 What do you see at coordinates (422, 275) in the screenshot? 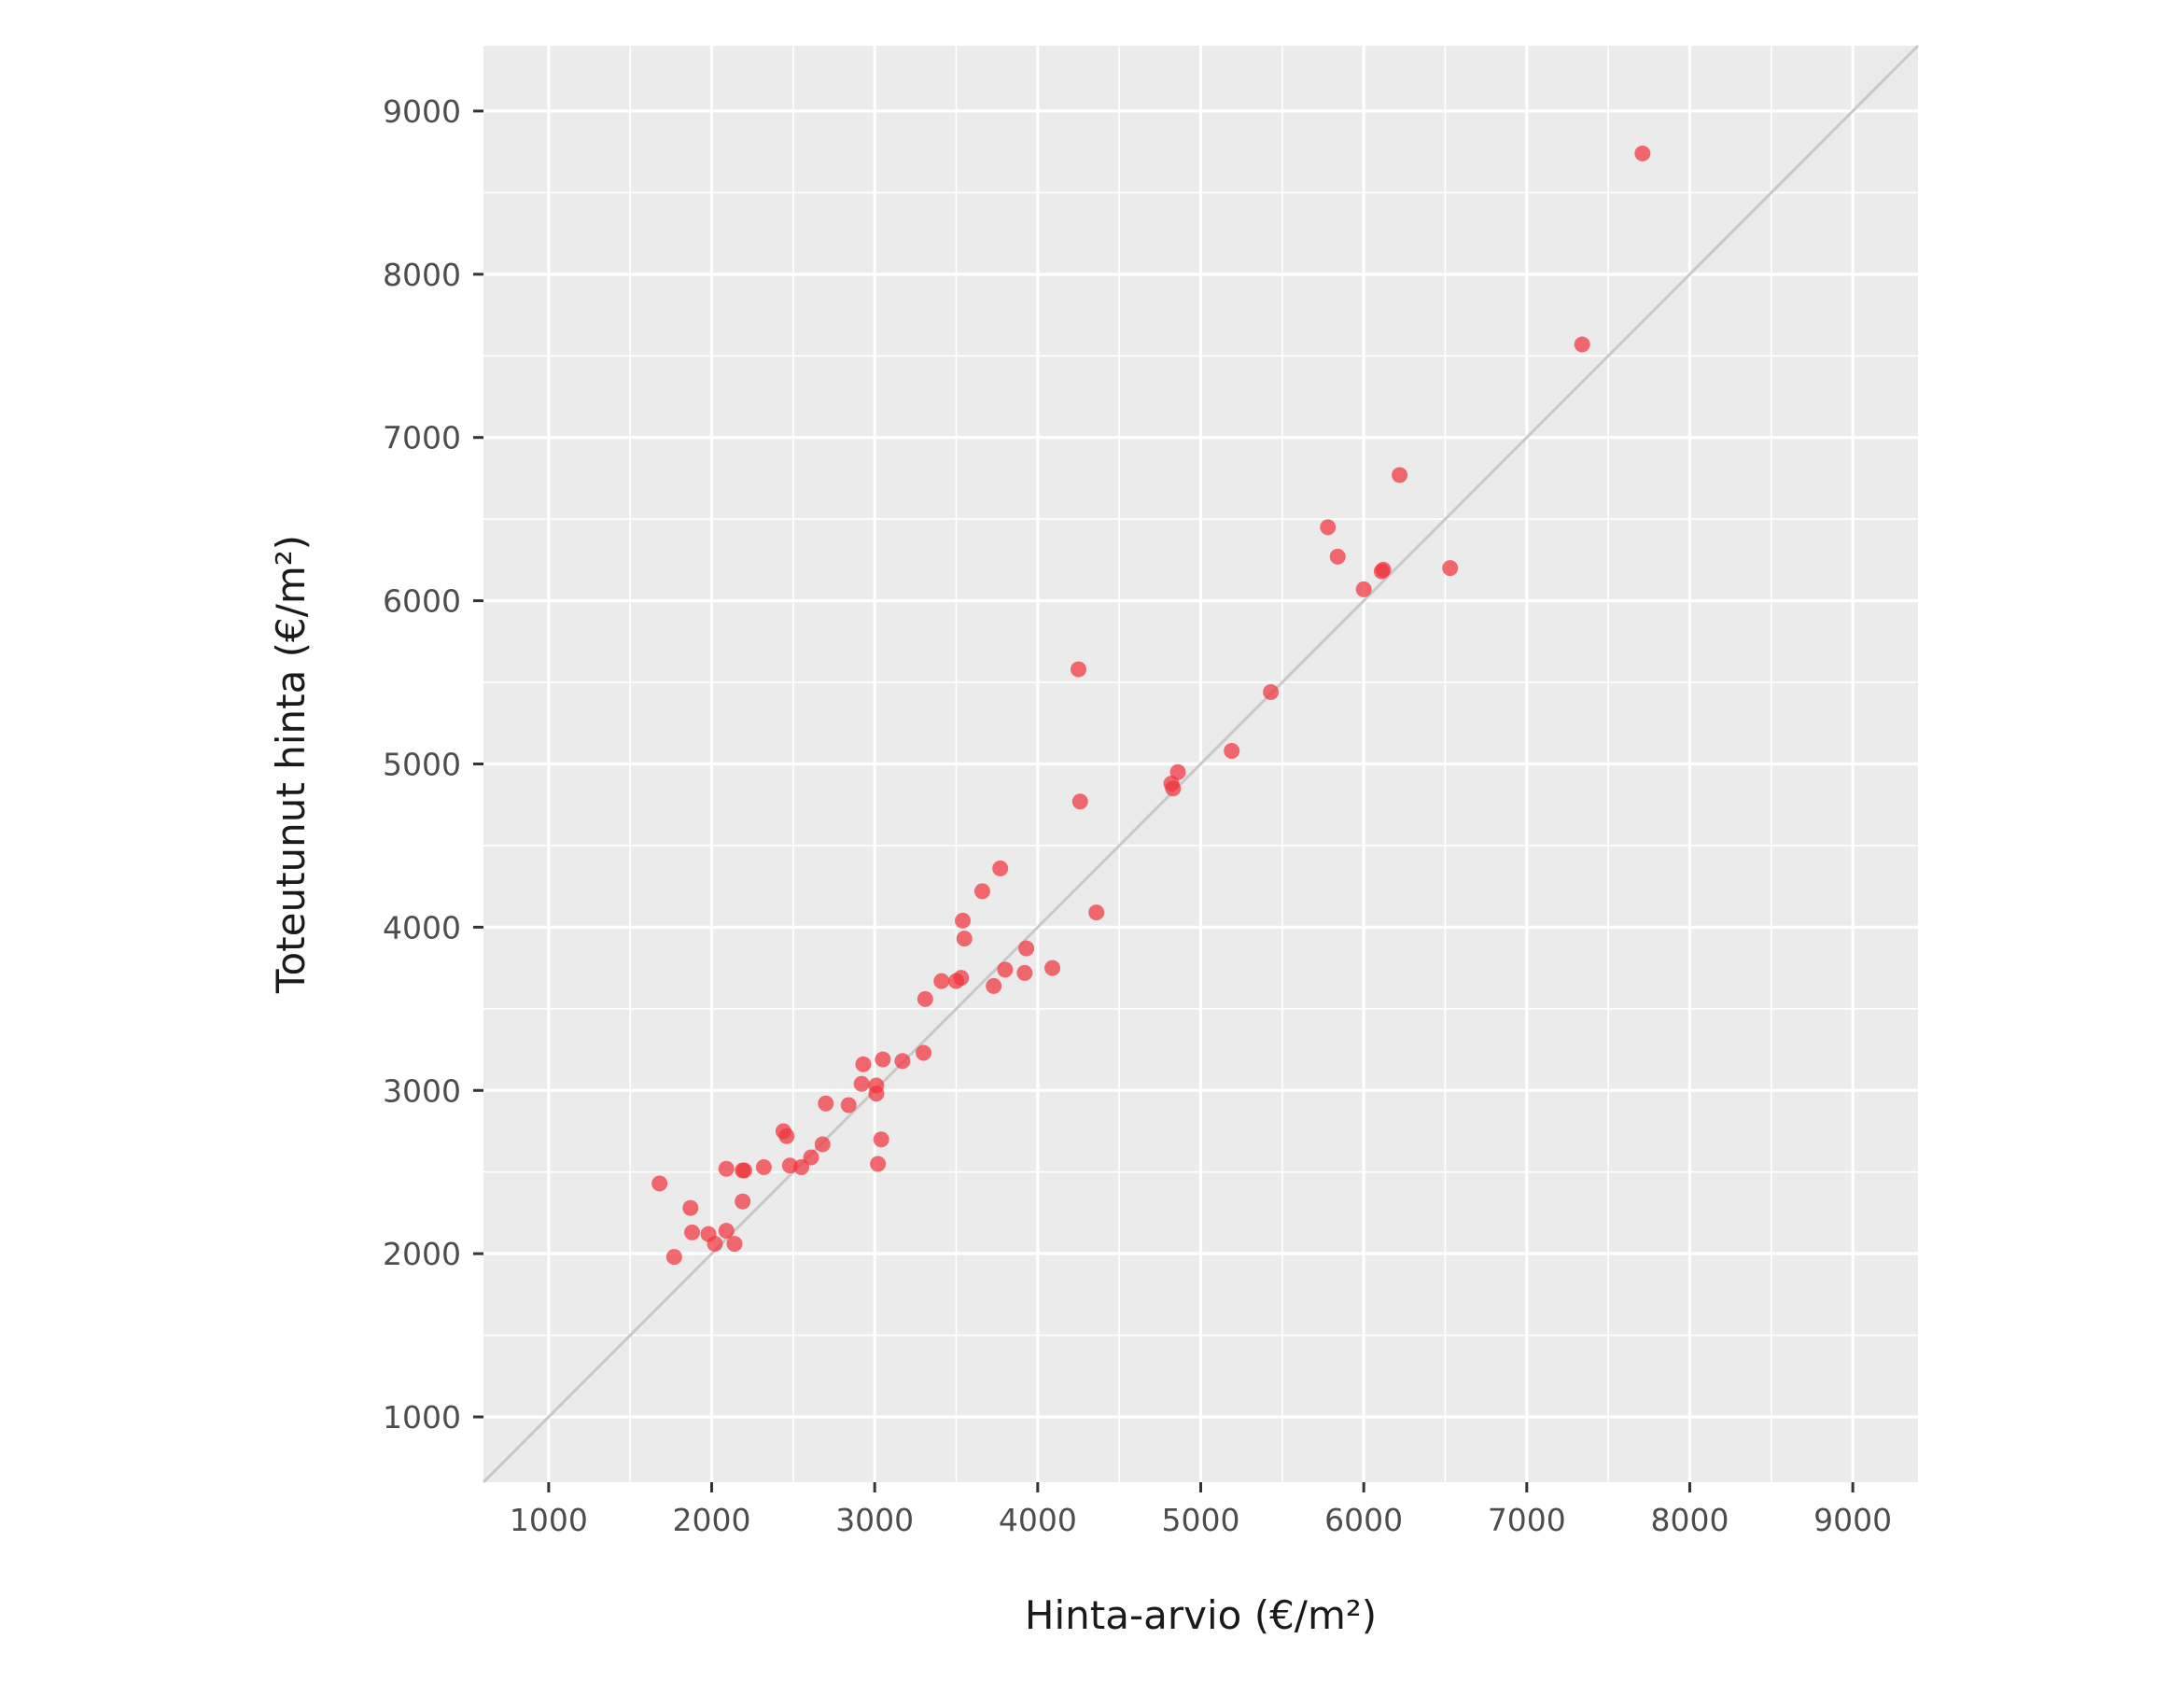
I see `y-tick-label: 8000` at bounding box center [422, 275].